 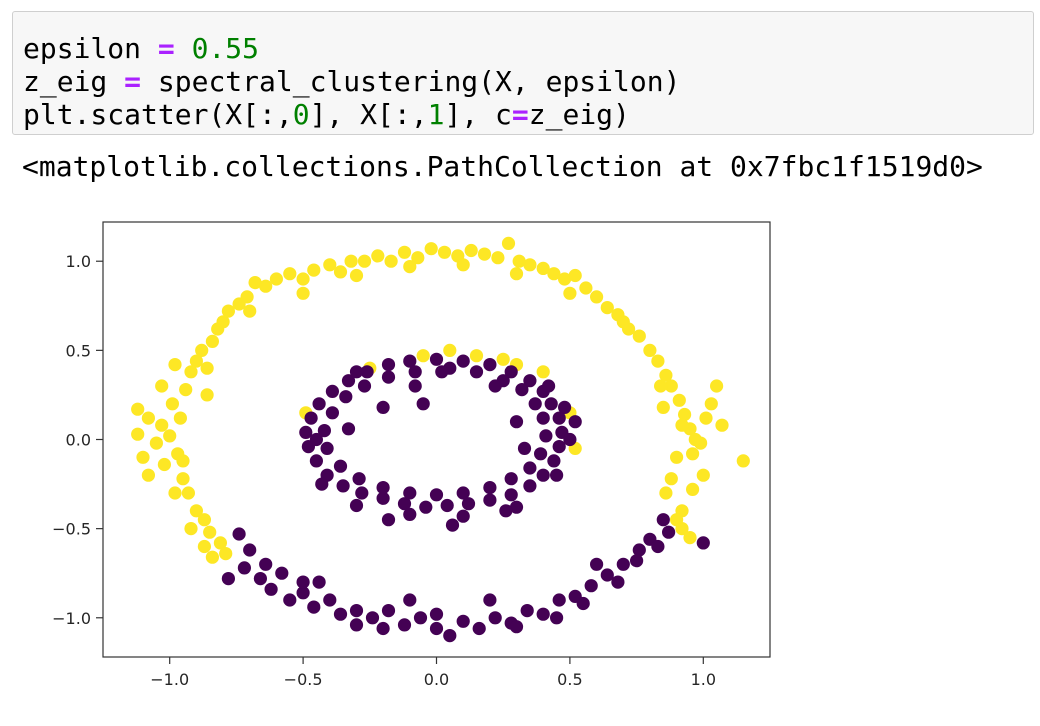 I want to click on code-line: z_eig = spectral_clustering(X, epsilon), so click(x=351, y=81).